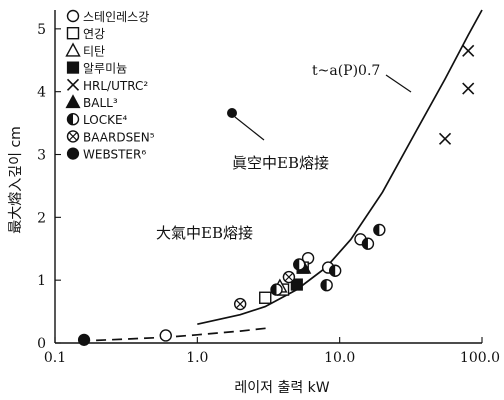 The width and height of the screenshot is (504, 400). What do you see at coordinates (204, 233) in the screenshot?
I see `atmospheric-eb-label: 大氣中EB熔接` at bounding box center [204, 233].